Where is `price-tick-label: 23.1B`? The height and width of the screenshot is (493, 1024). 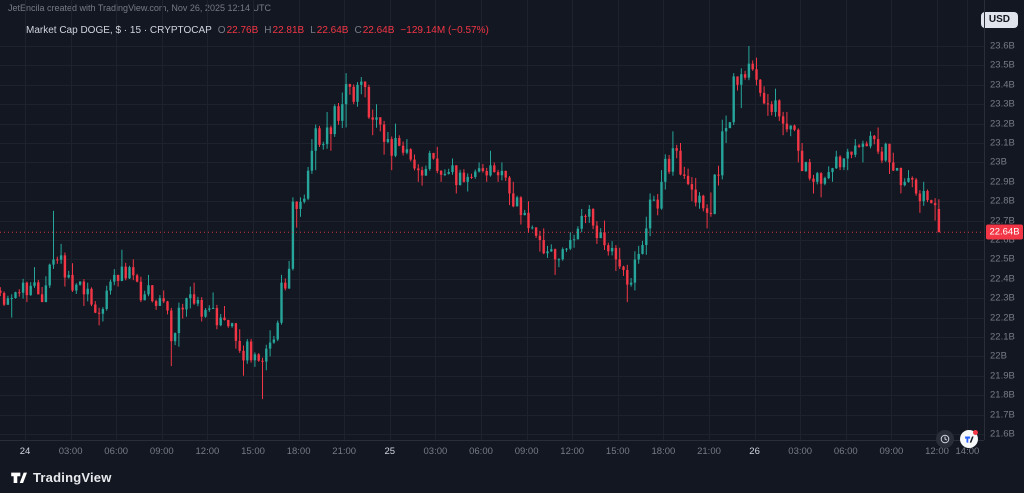 price-tick-label: 23.1B is located at coordinates (1002, 143).